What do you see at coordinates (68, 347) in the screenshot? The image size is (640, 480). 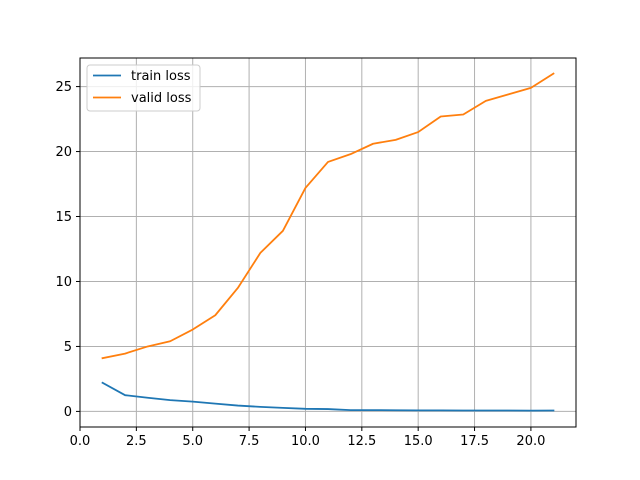 I see `y-tick-label: 5` at bounding box center [68, 347].